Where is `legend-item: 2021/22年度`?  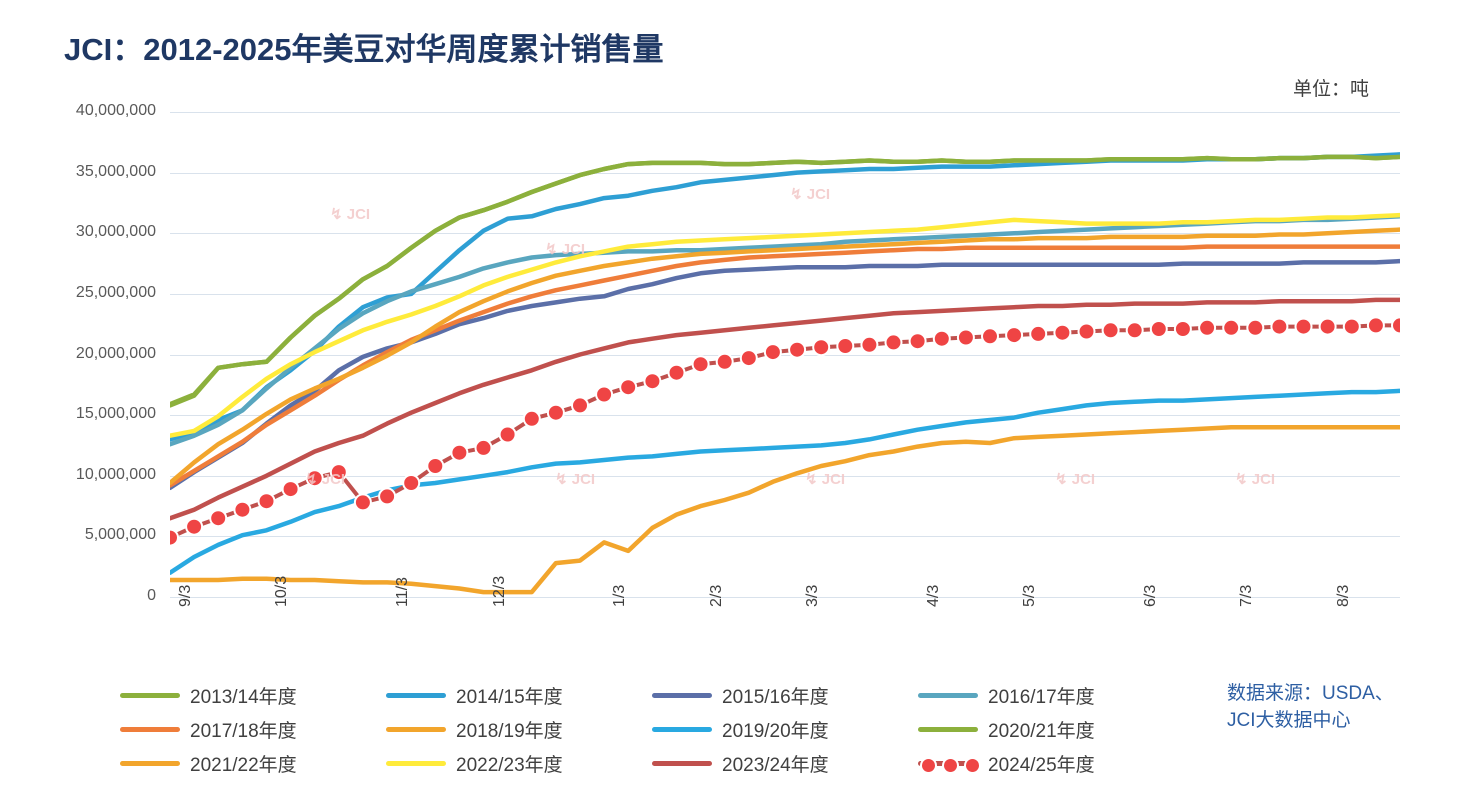 legend-item: 2021/22年度 is located at coordinates (253, 763).